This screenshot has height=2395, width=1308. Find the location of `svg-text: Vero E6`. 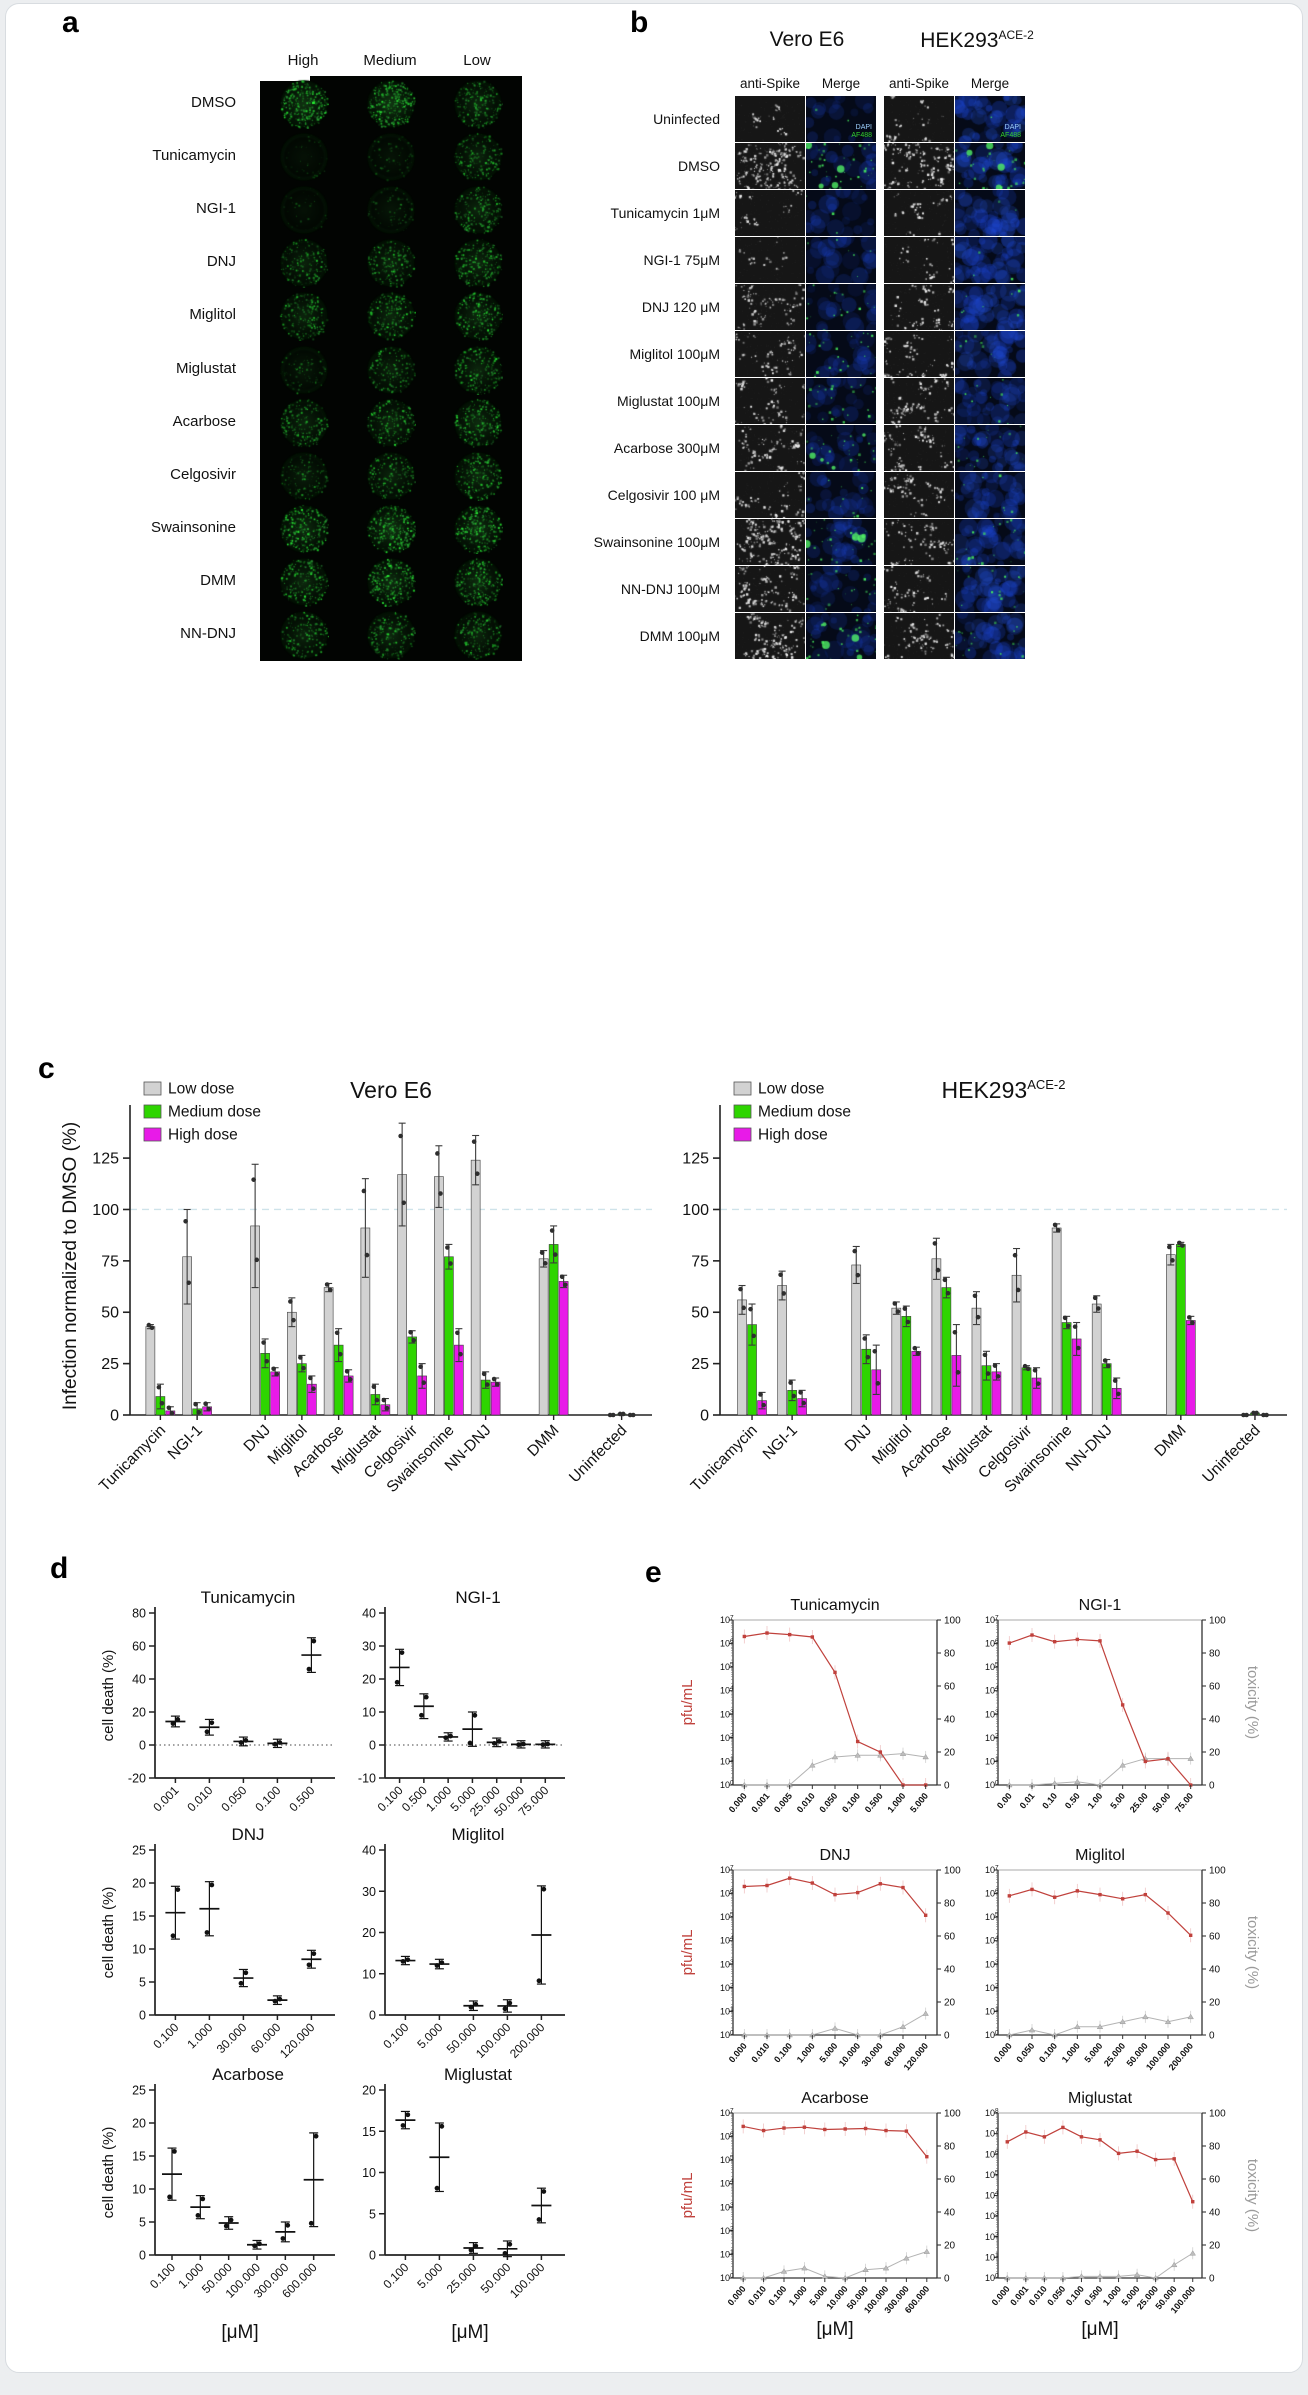

svg-text: Vero E6 is located at coordinates (391, 1090).